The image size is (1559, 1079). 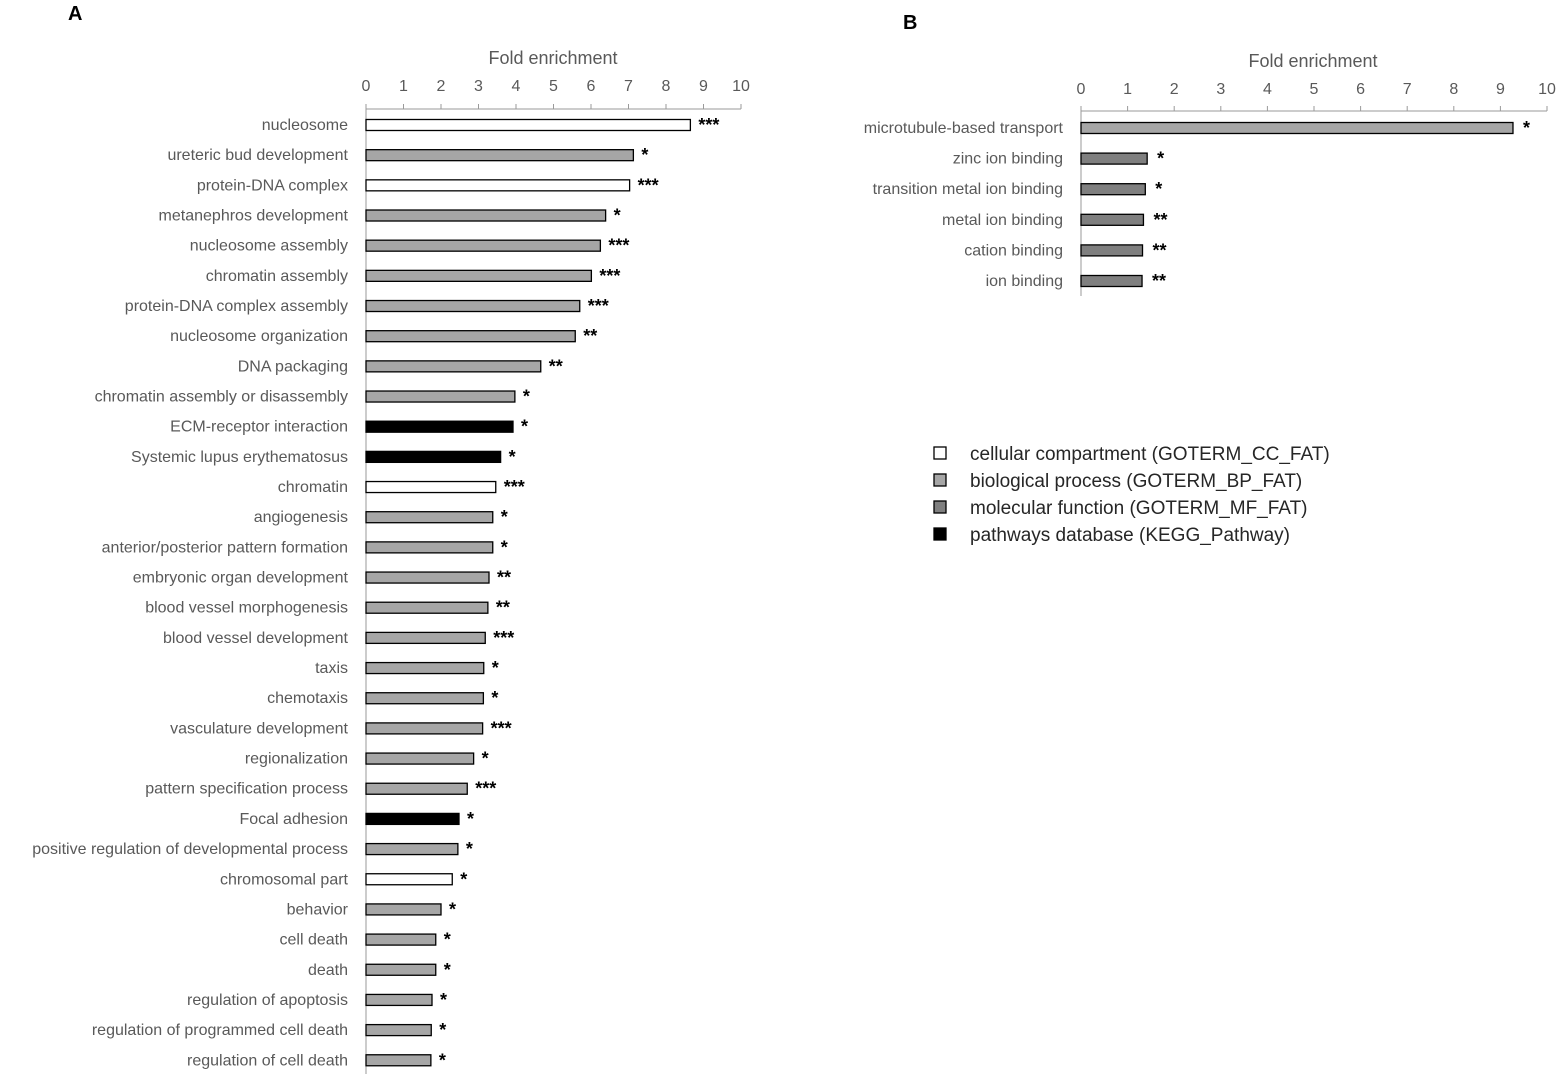 I want to click on bar-row: blood vessel morphogenesis **, so click(x=327, y=608).